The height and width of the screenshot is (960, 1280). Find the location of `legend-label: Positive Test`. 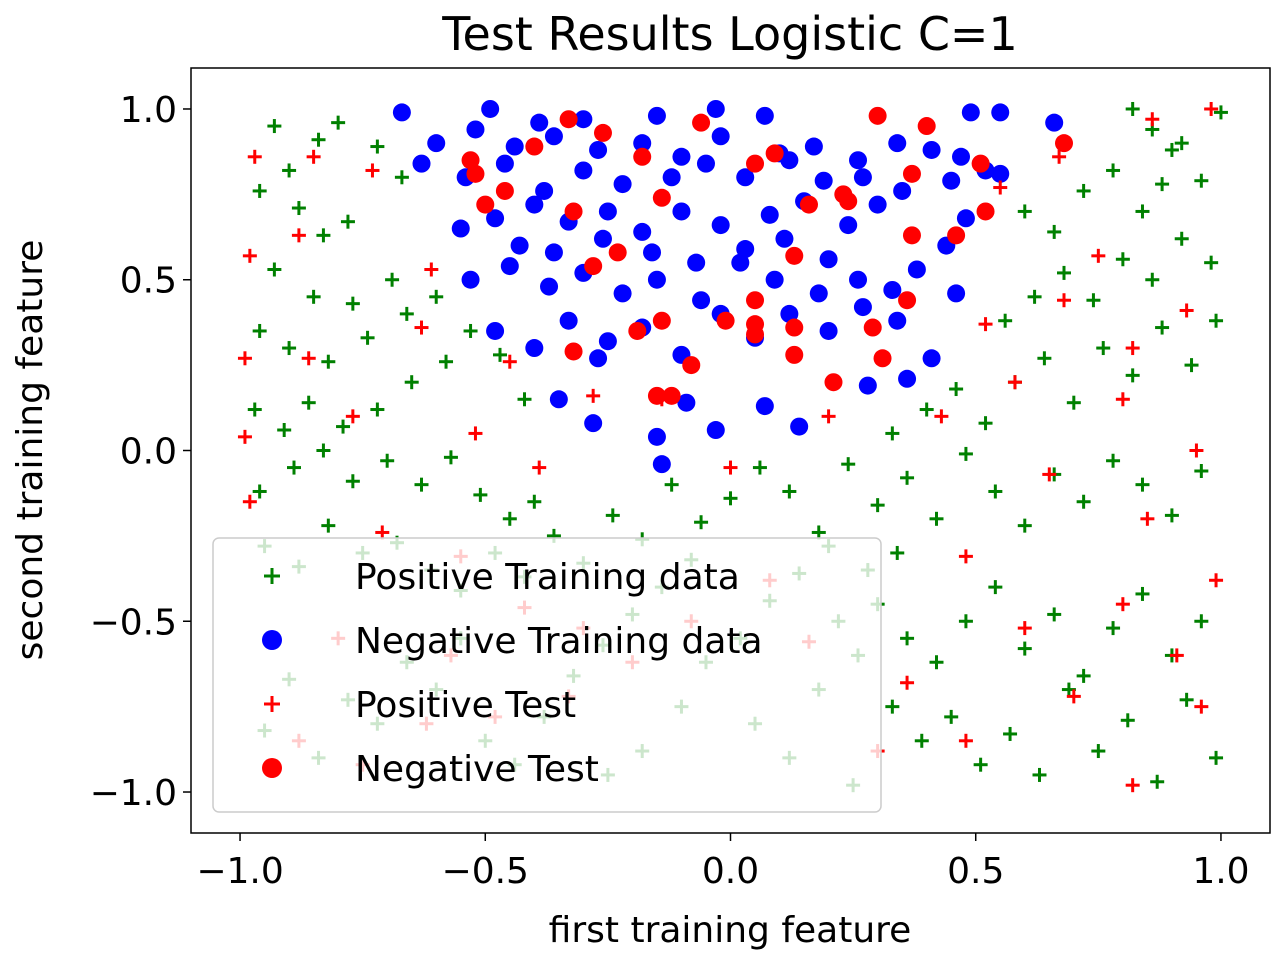

legend-label: Positive Test is located at coordinates (465, 705).